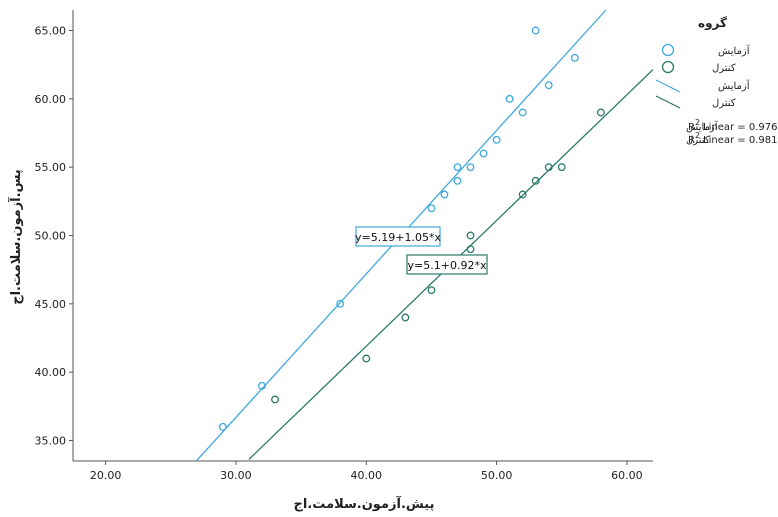  What do you see at coordinates (697, 135) in the screenshot?
I see `r2-sup-control: 2` at bounding box center [697, 135].